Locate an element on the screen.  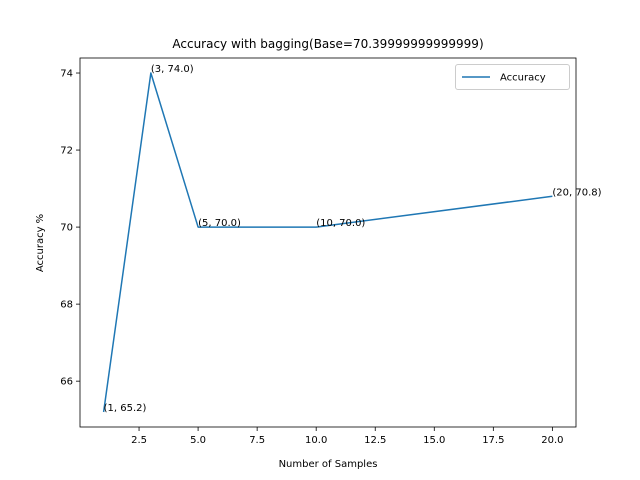
x-axis-label: Number of Samples is located at coordinates (328, 464).